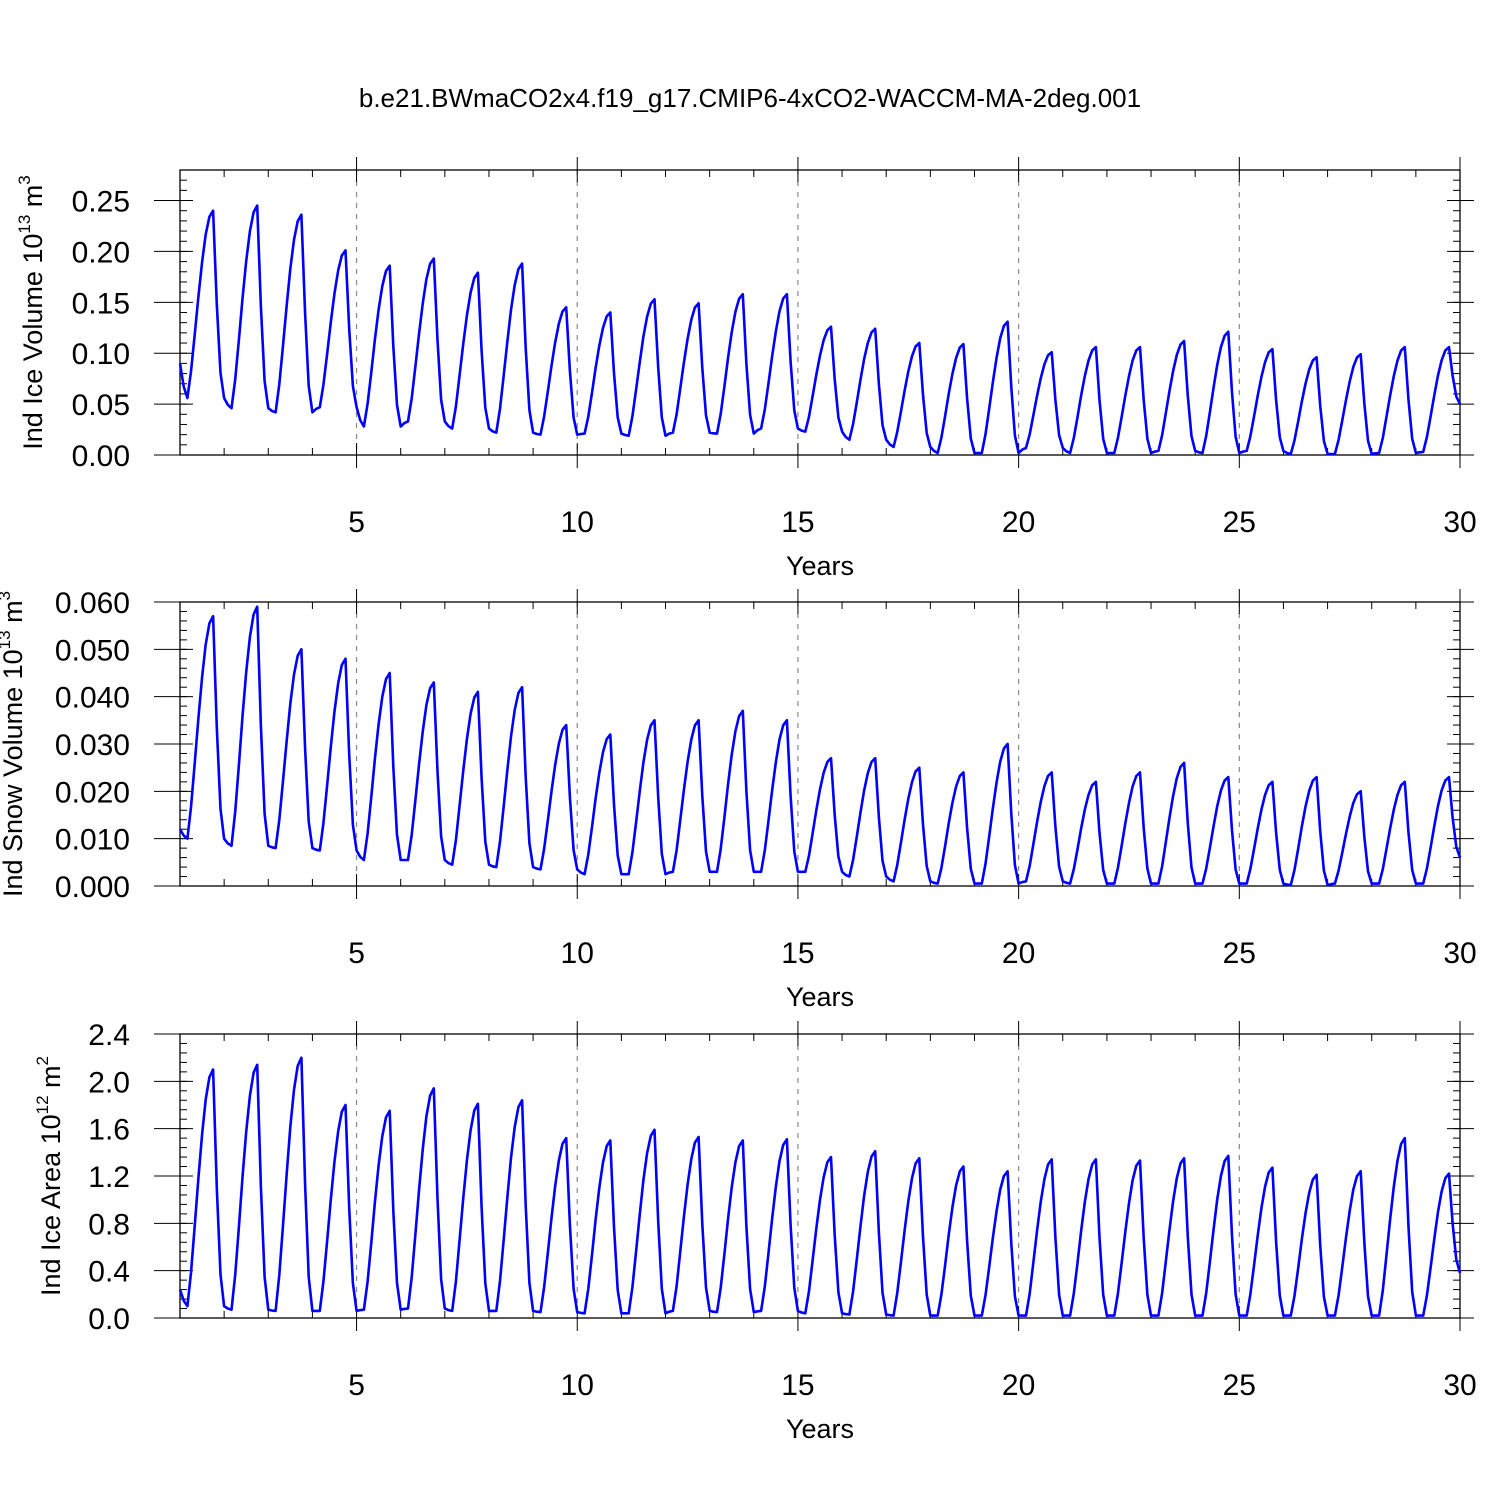  Describe the element at coordinates (92, 840) in the screenshot. I see `y-tick-label: 0.010` at that location.